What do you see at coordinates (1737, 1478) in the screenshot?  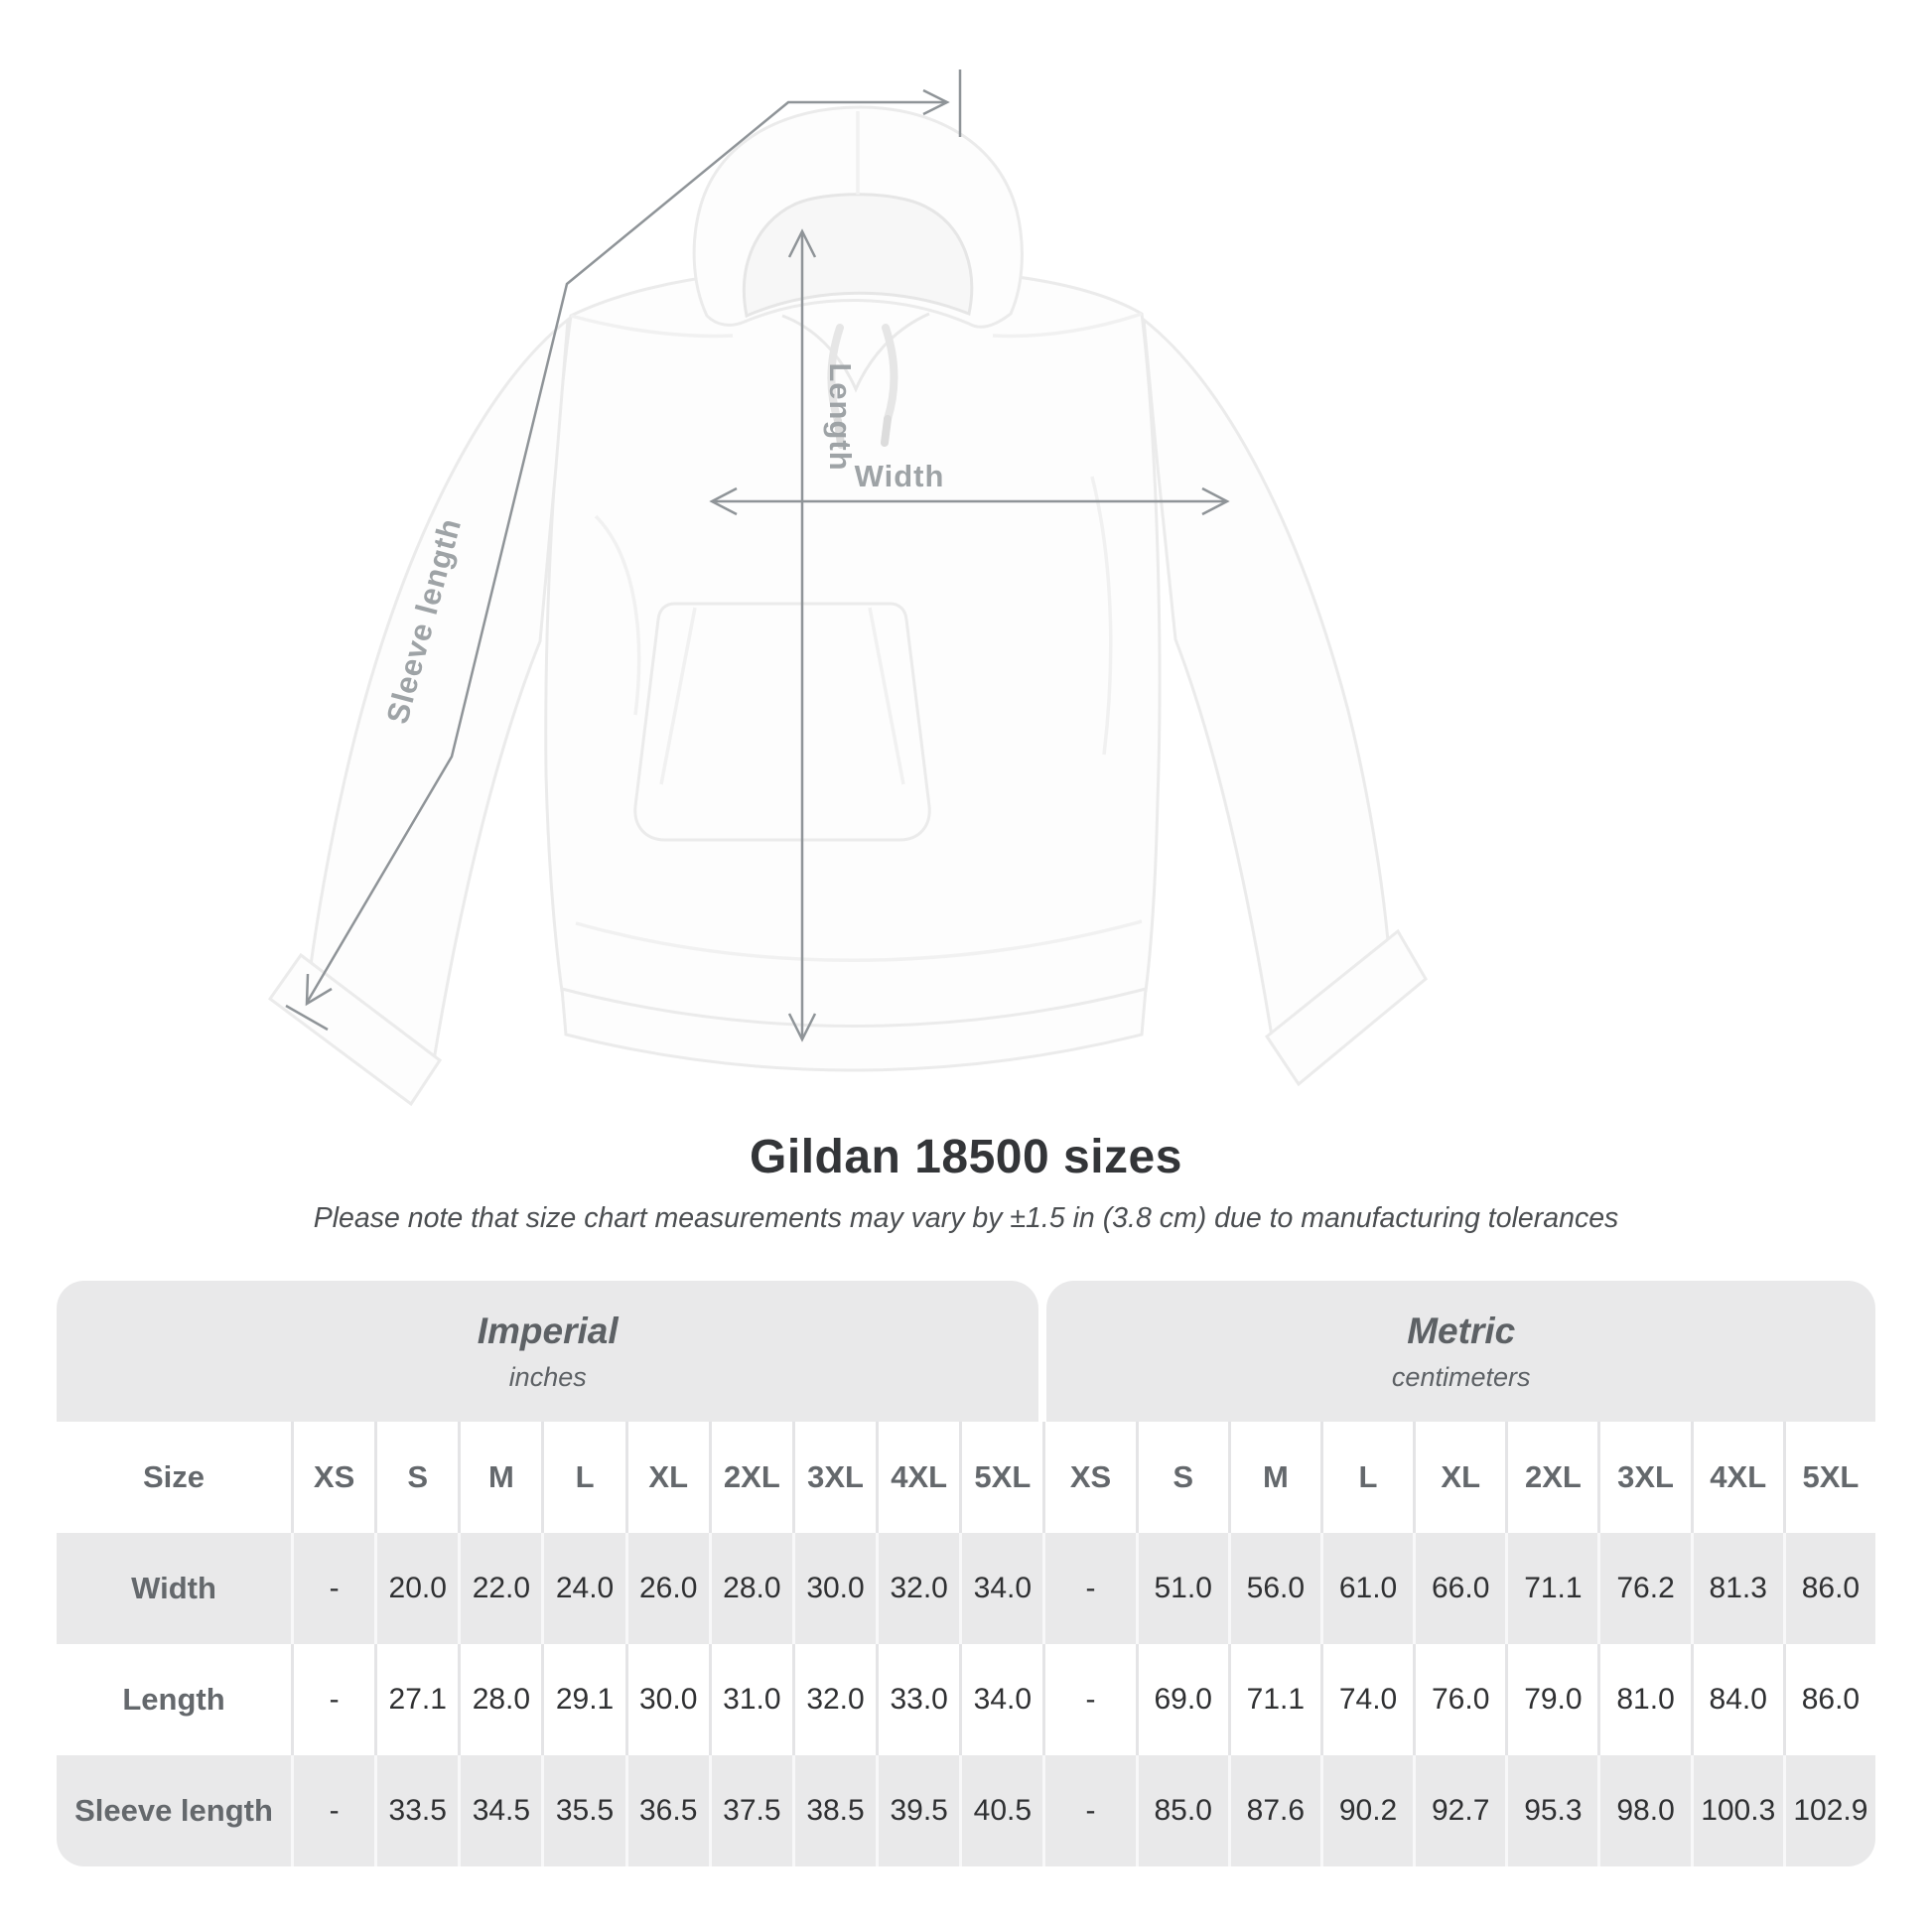 I see `size-col-metric-4xl: 4XL` at bounding box center [1737, 1478].